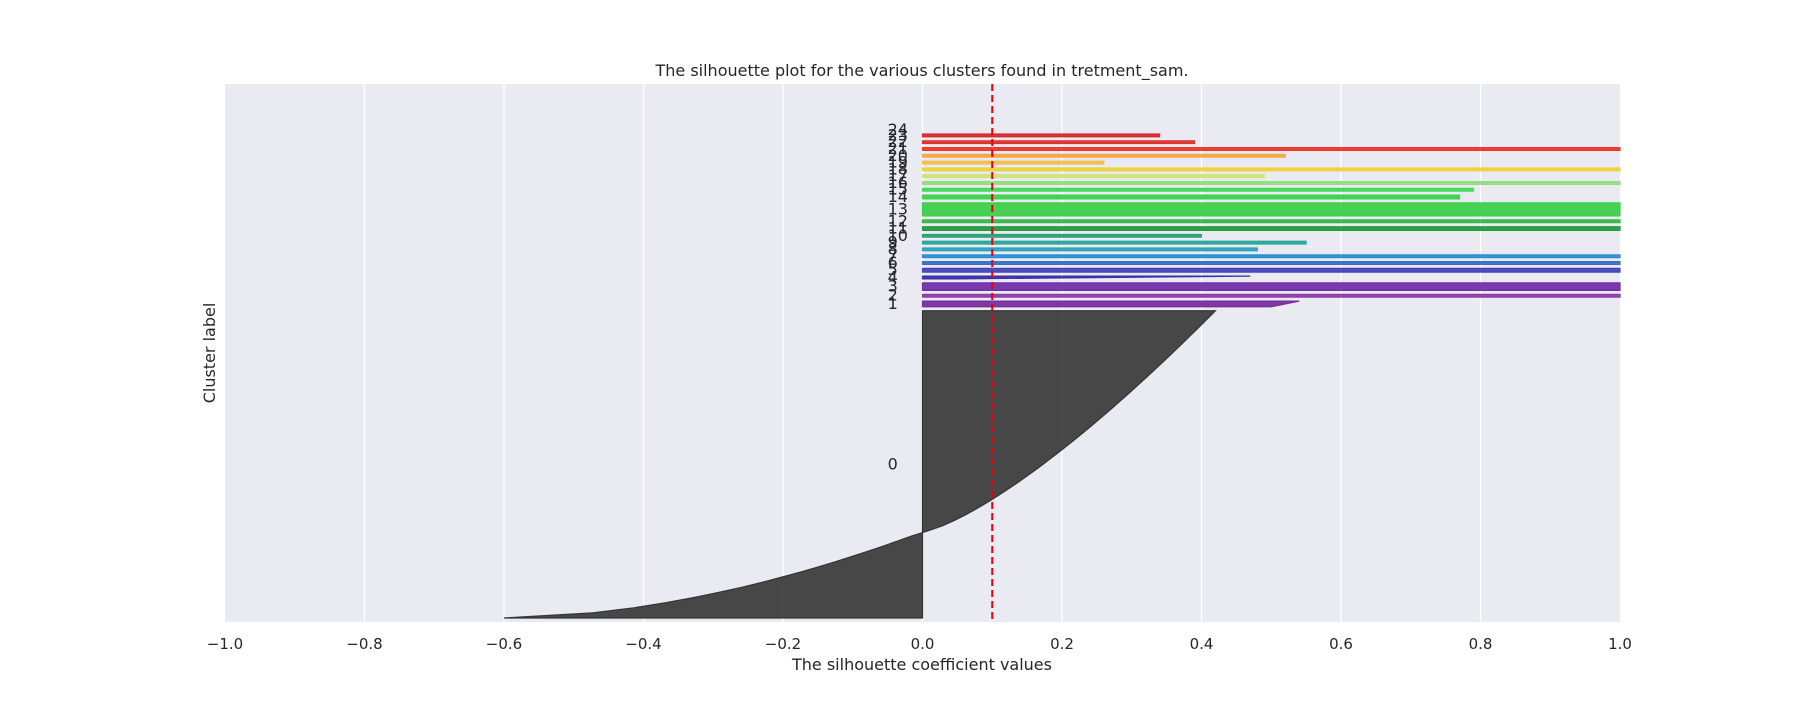 The image size is (1800, 705). What do you see at coordinates (898, 148) in the screenshot?
I see `cluster-label: 21` at bounding box center [898, 148].